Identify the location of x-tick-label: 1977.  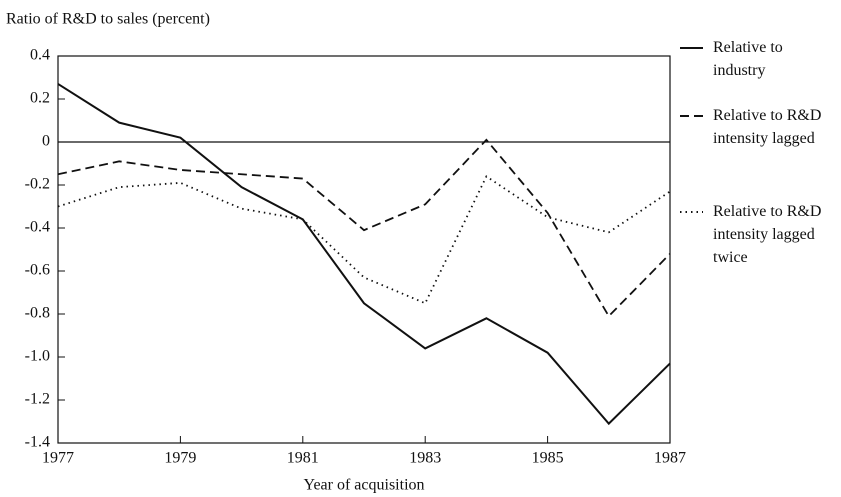
(58, 458).